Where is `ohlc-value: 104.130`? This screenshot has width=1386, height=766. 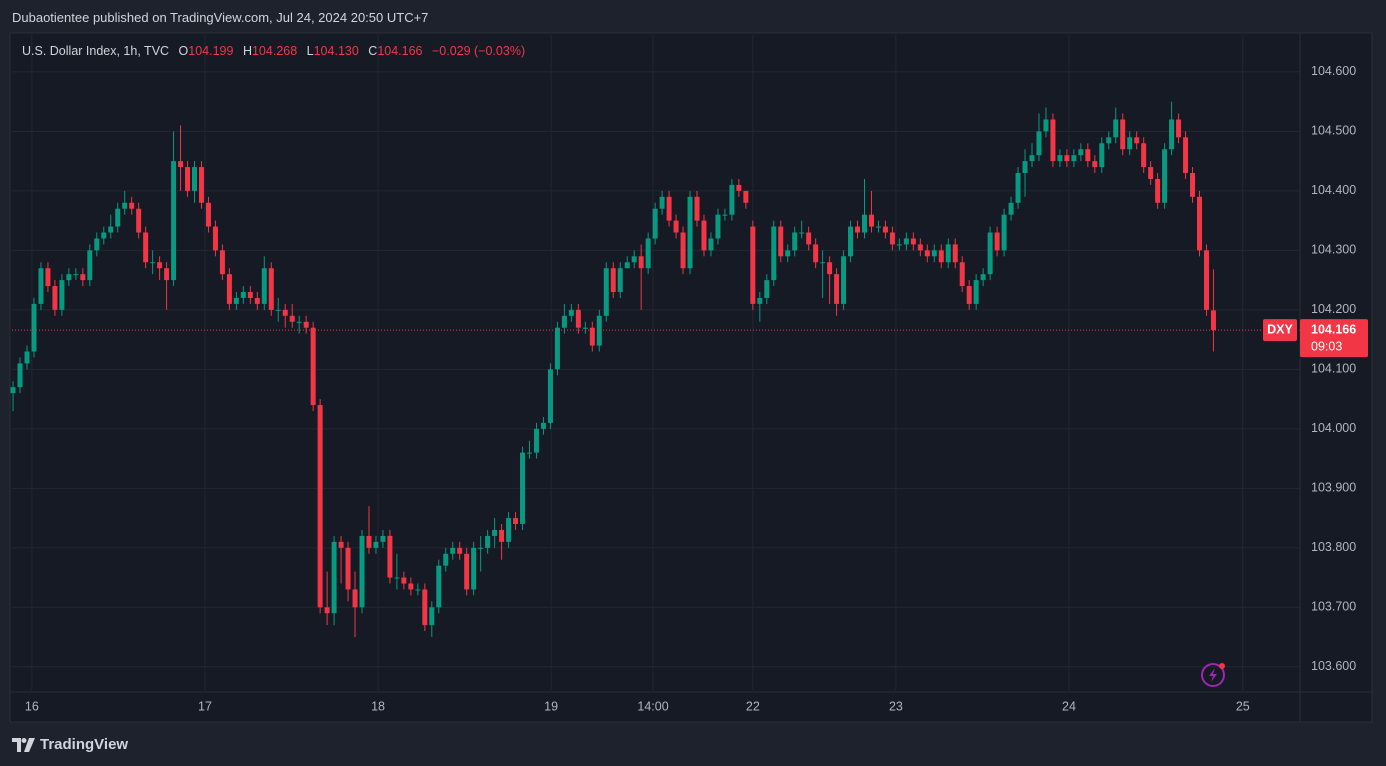
ohlc-value: 104.130 is located at coordinates (336, 51).